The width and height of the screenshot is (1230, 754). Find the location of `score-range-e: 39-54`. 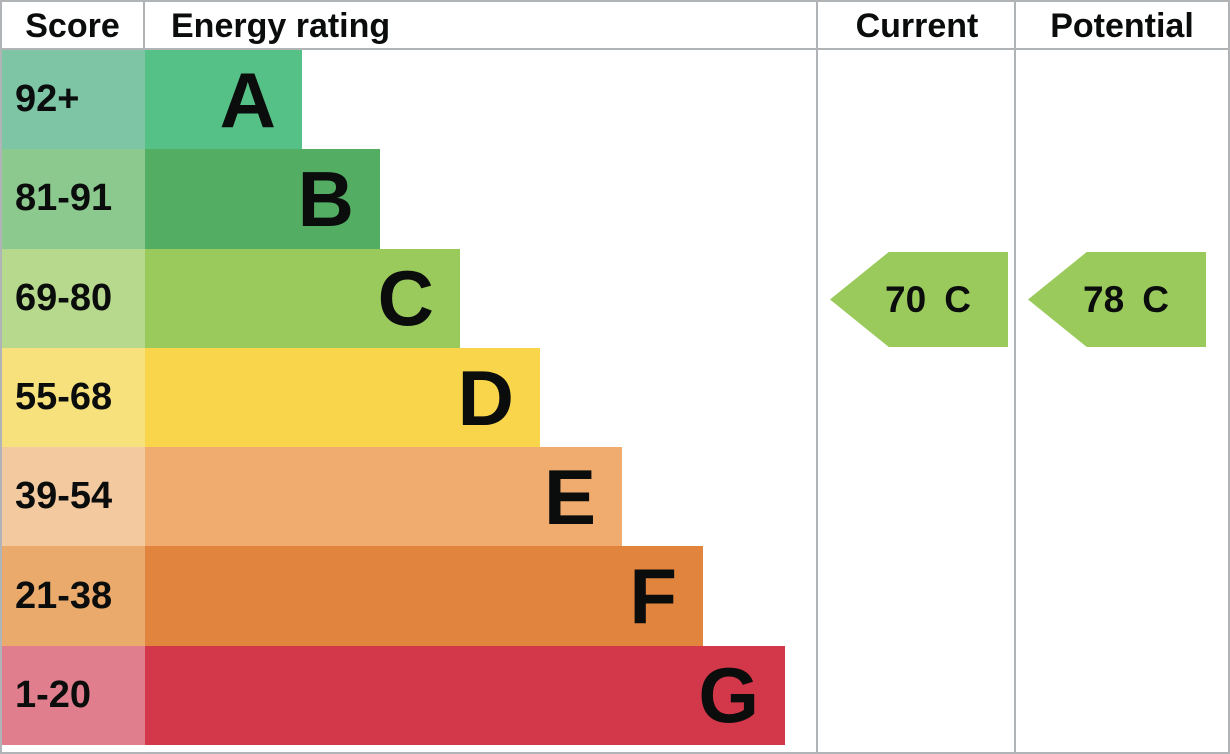

score-range-e: 39-54 is located at coordinates (73, 497).